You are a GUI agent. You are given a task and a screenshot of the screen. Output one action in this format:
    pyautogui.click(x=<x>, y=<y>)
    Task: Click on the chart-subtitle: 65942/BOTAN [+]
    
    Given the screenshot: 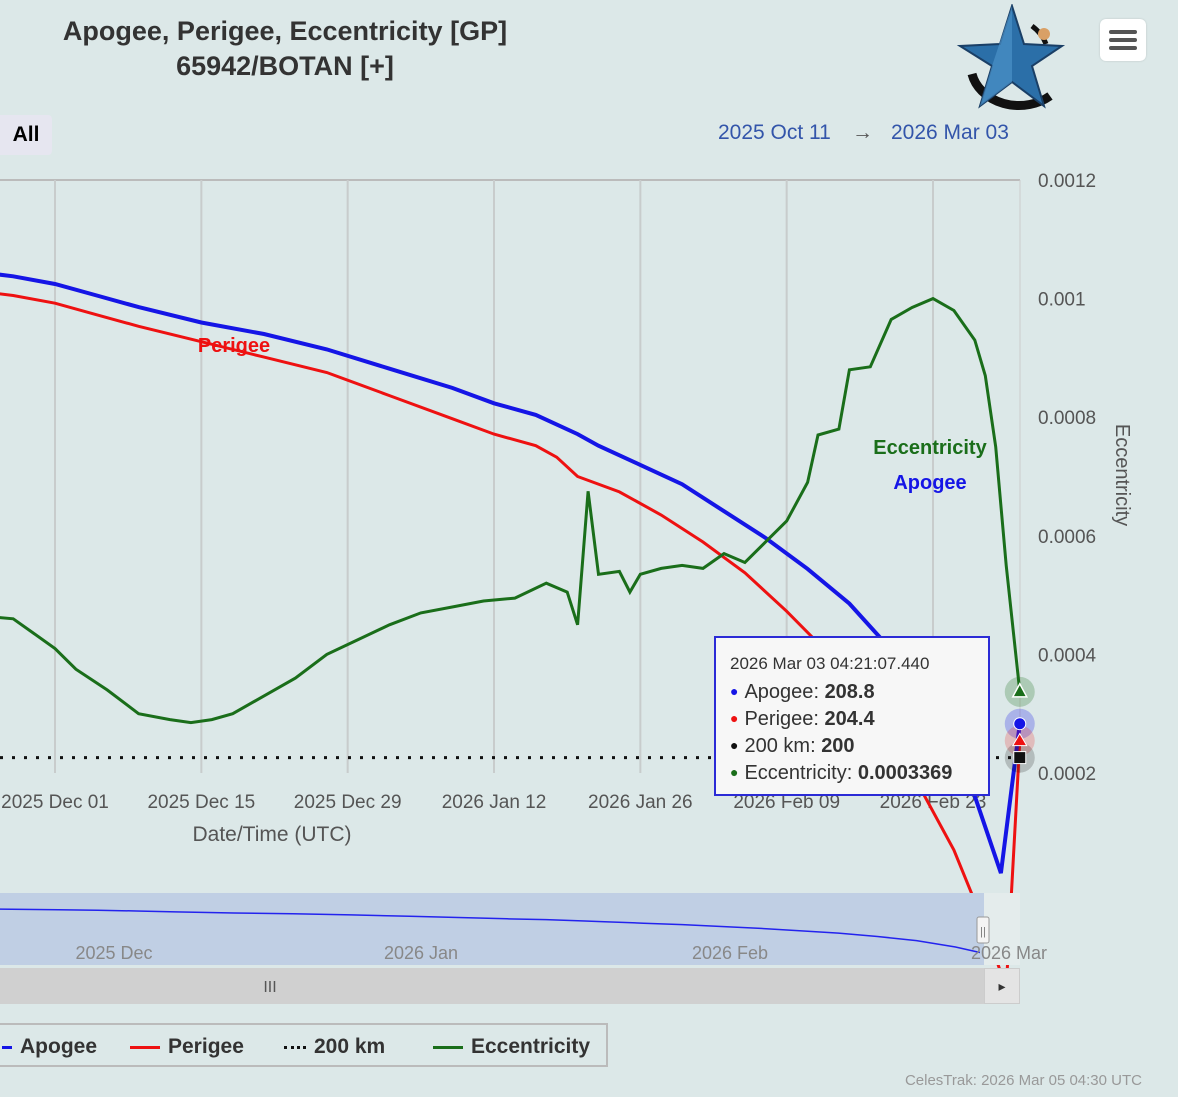 What is the action you would take?
    pyautogui.click(x=285, y=66)
    